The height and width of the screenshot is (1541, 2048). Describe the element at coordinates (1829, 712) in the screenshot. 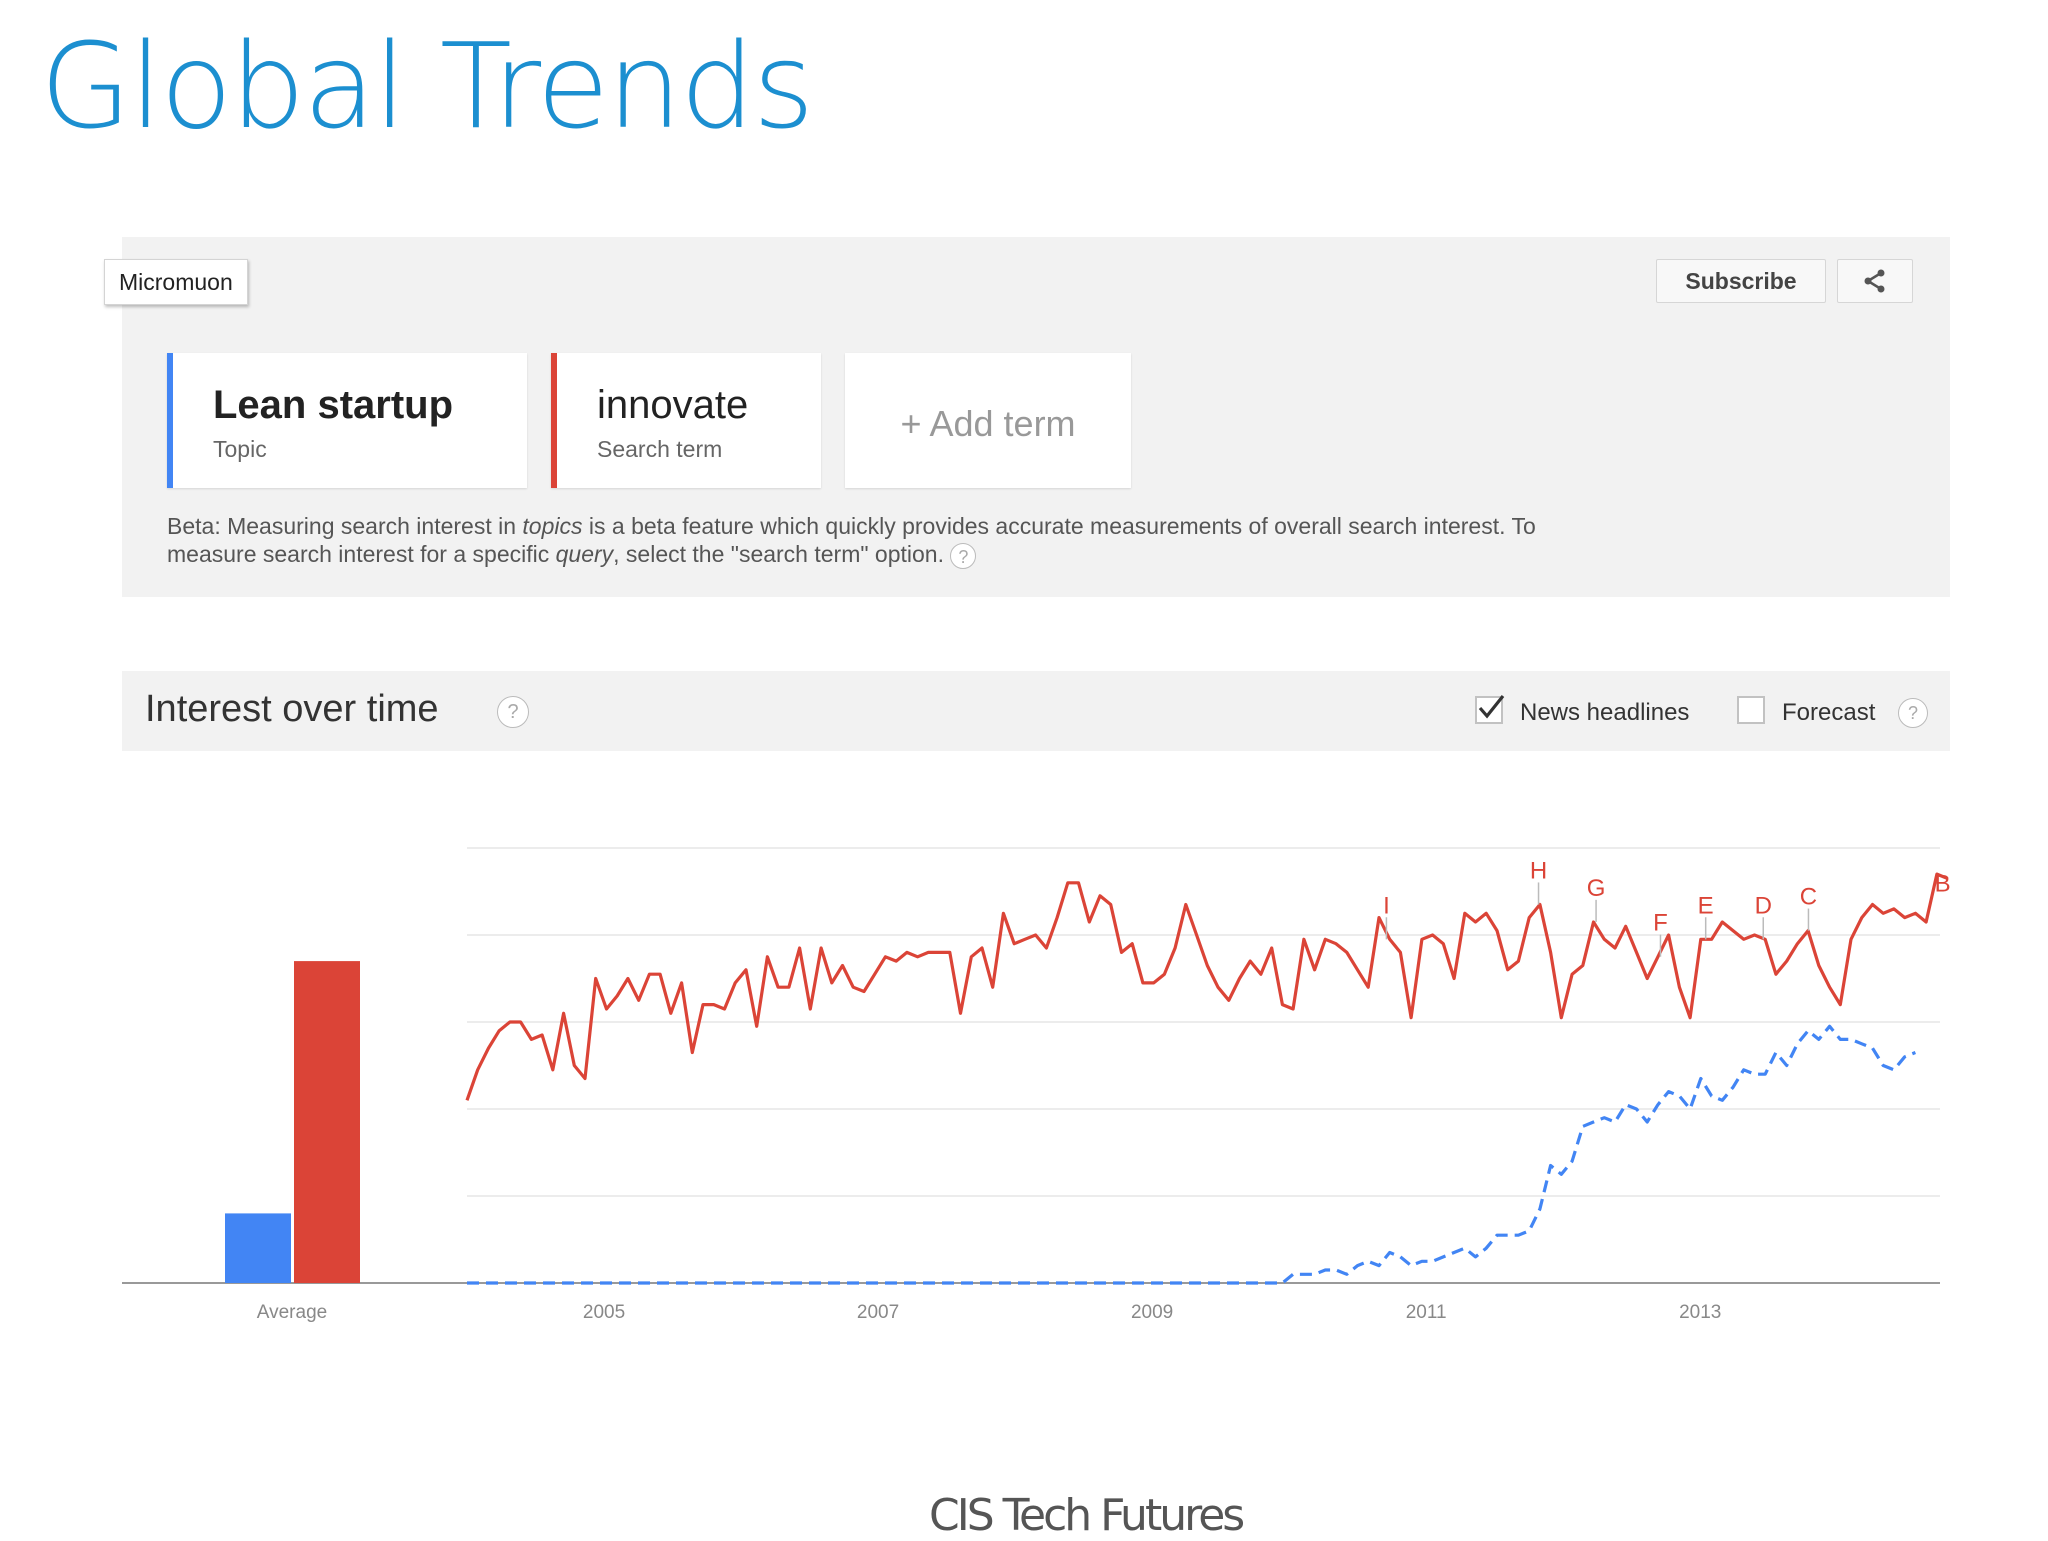

I see `forecast-label: Forecast` at that location.